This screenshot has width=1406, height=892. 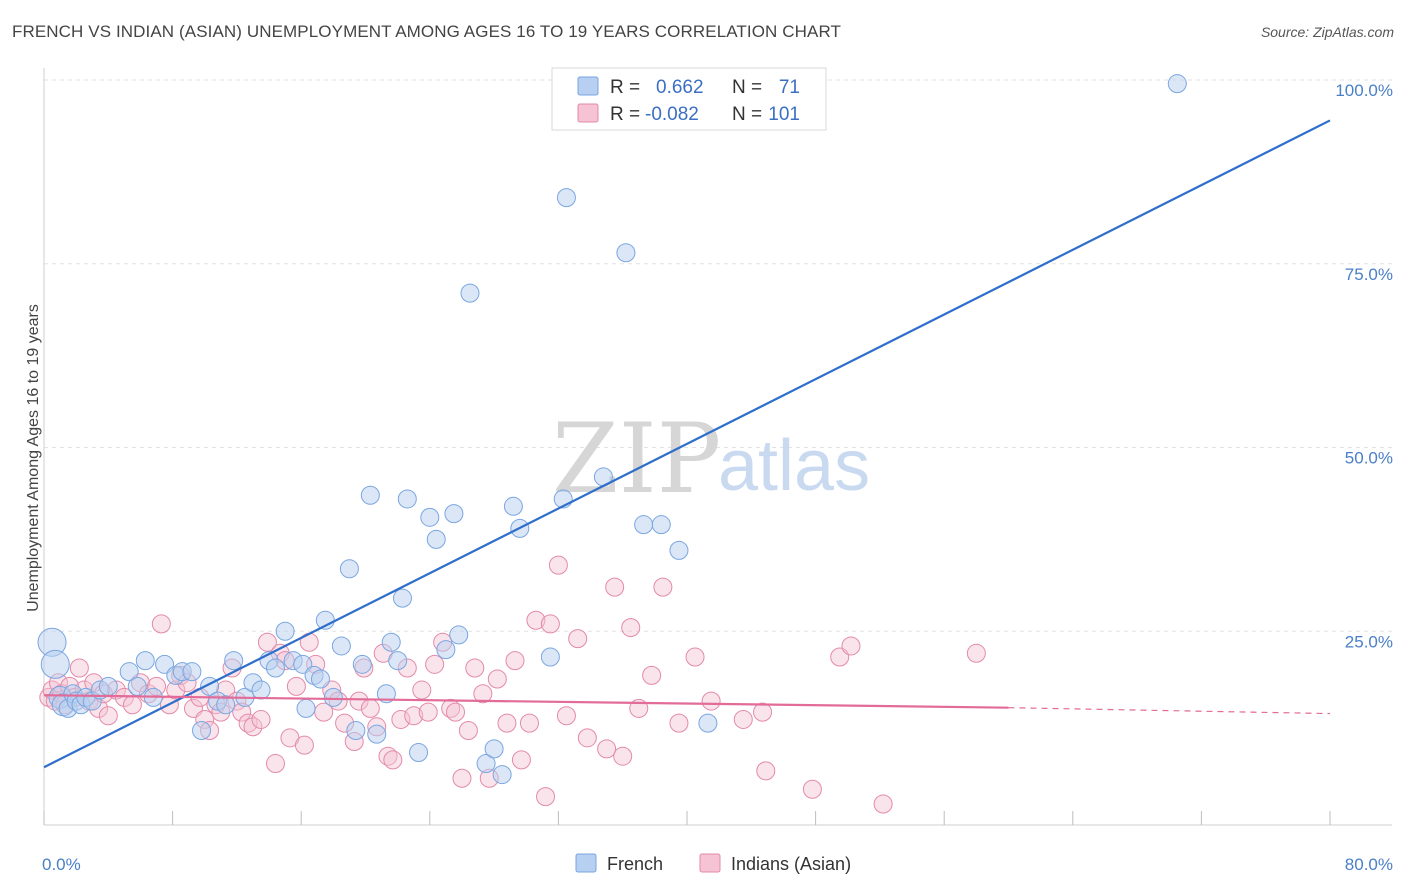 I want to click on y-tick-label-3: 100.0%, so click(x=1364, y=90).